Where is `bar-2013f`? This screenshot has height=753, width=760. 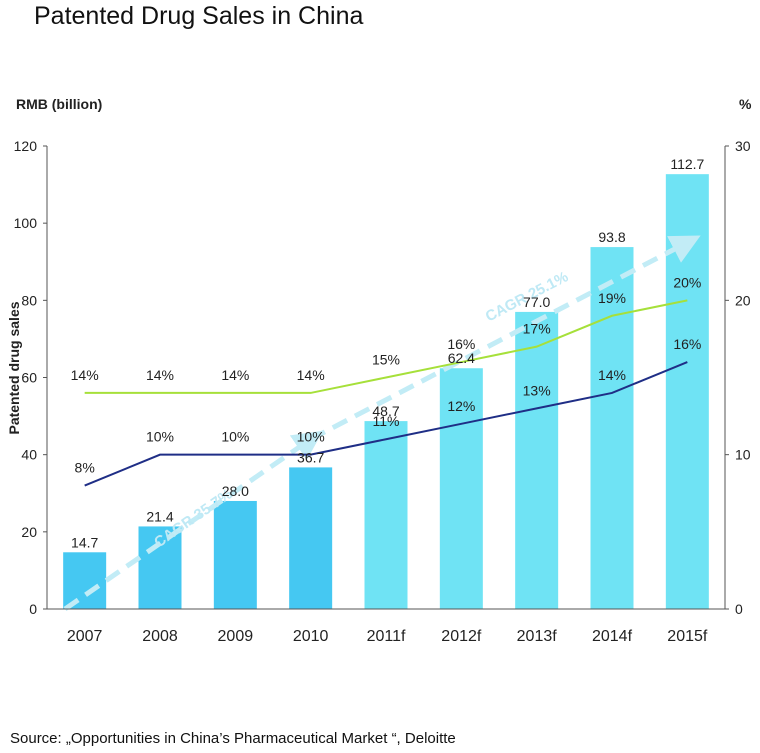 bar-2013f is located at coordinates (537, 460).